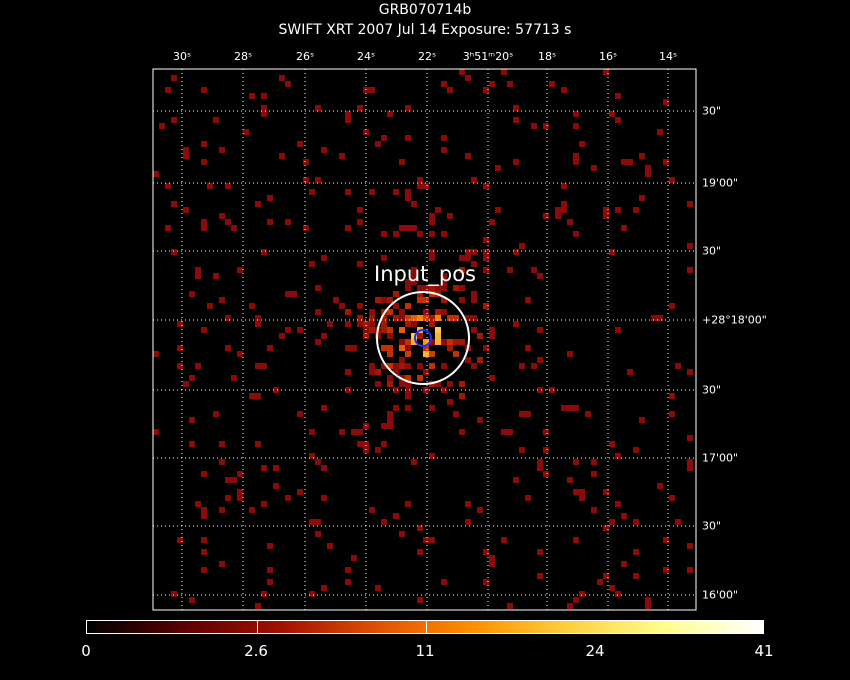 This screenshot has width=850, height=680. What do you see at coordinates (426, 627) in the screenshot?
I see `colorbar-tick` at bounding box center [426, 627].